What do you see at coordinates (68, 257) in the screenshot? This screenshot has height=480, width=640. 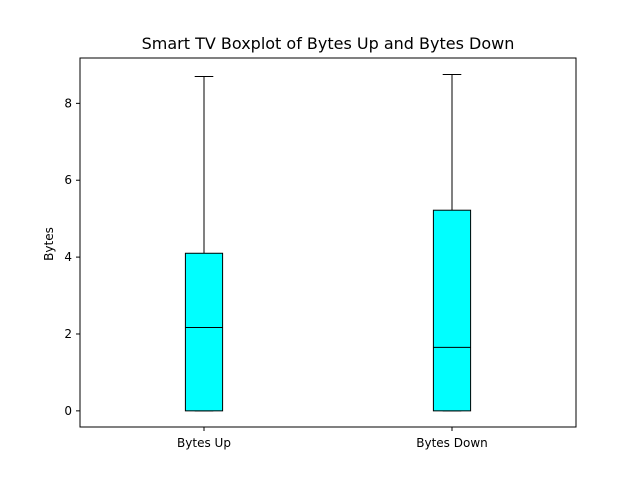 I see `y-tick-label: 4` at bounding box center [68, 257].